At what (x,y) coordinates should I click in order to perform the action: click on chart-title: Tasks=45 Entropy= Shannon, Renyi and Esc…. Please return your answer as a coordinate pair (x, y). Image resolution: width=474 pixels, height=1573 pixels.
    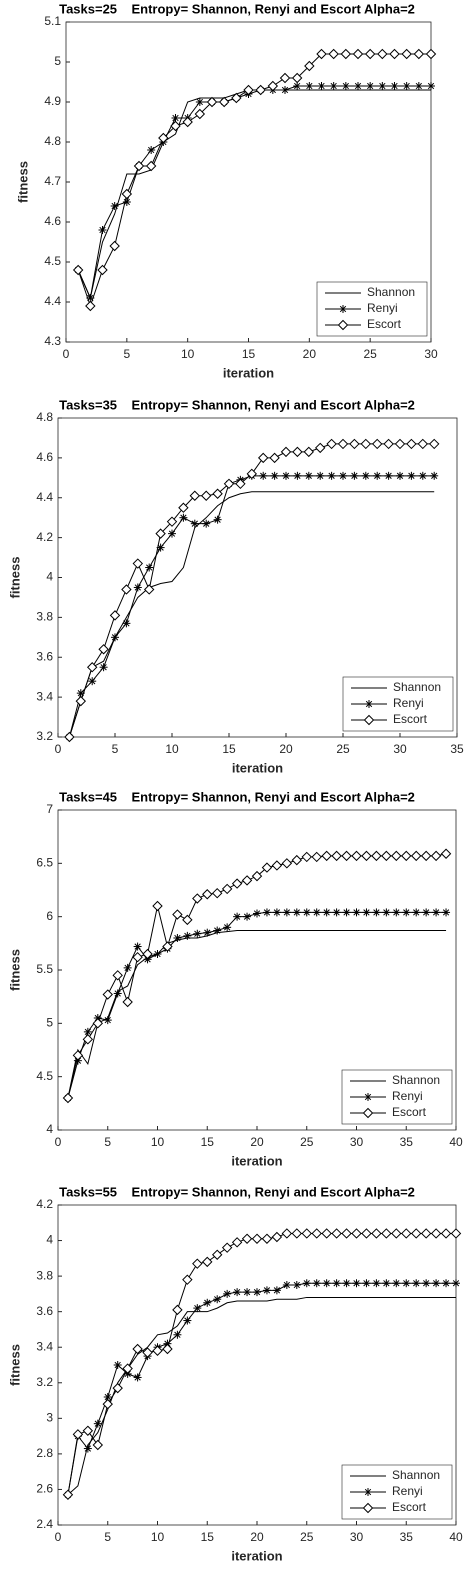
    Looking at the image, I should click on (237, 796).